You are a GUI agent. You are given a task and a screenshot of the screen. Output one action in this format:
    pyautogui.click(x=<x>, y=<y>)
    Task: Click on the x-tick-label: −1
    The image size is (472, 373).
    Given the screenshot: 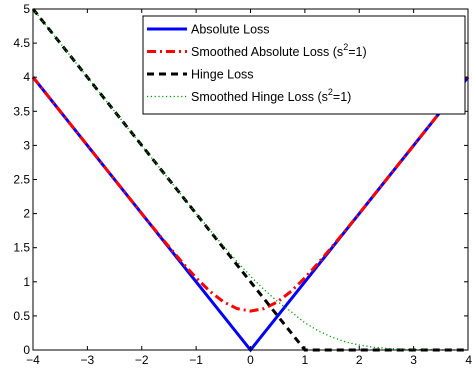 What is the action you would take?
    pyautogui.click(x=196, y=360)
    